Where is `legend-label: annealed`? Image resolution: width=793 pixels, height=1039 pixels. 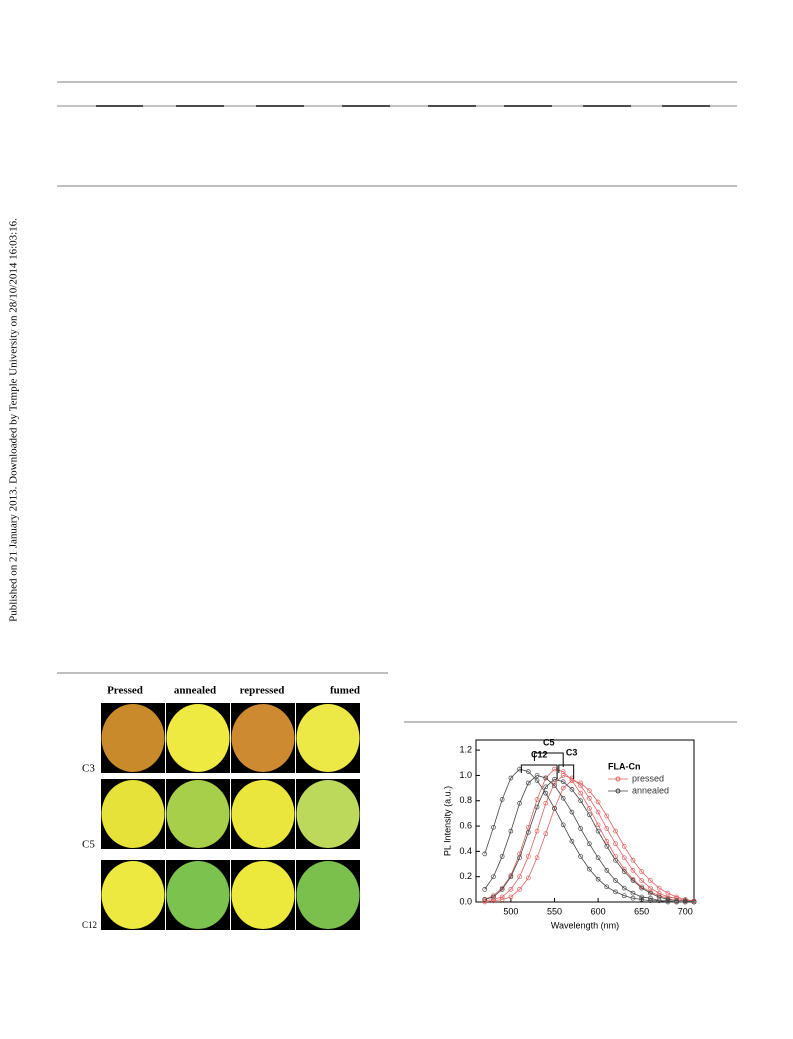
legend-label: annealed is located at coordinates (650, 790).